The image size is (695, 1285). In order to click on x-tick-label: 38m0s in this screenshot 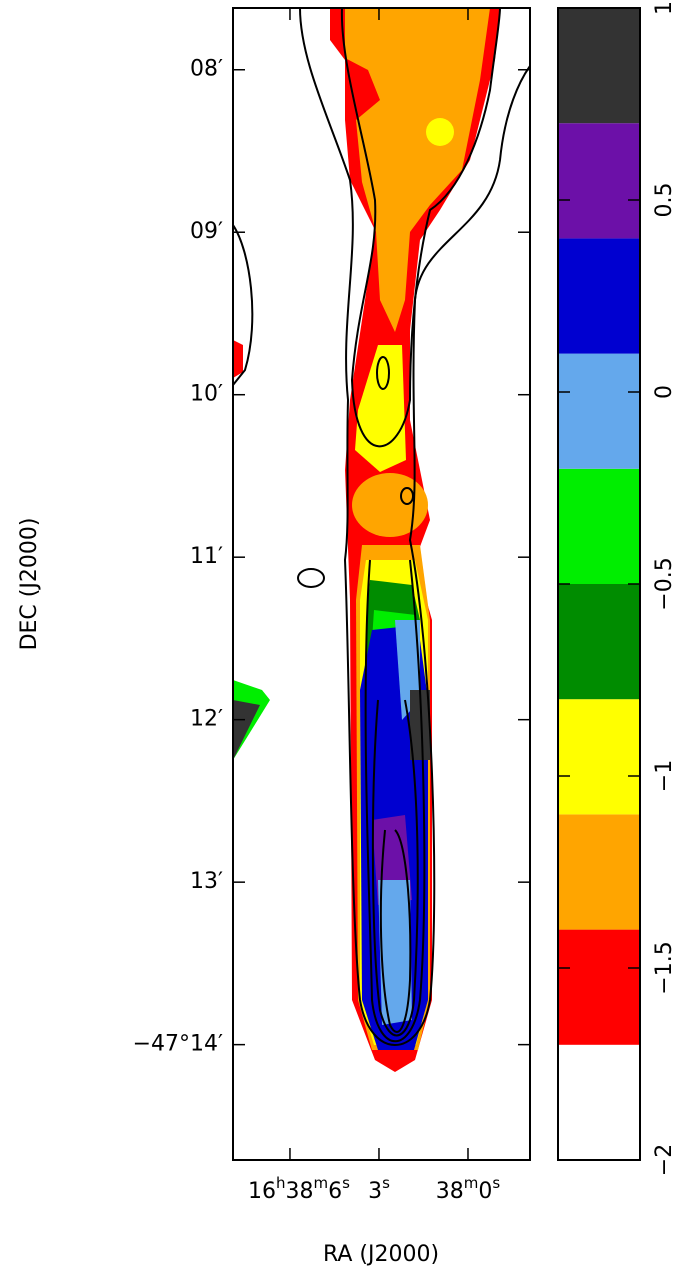, I will do `click(468, 1189)`.